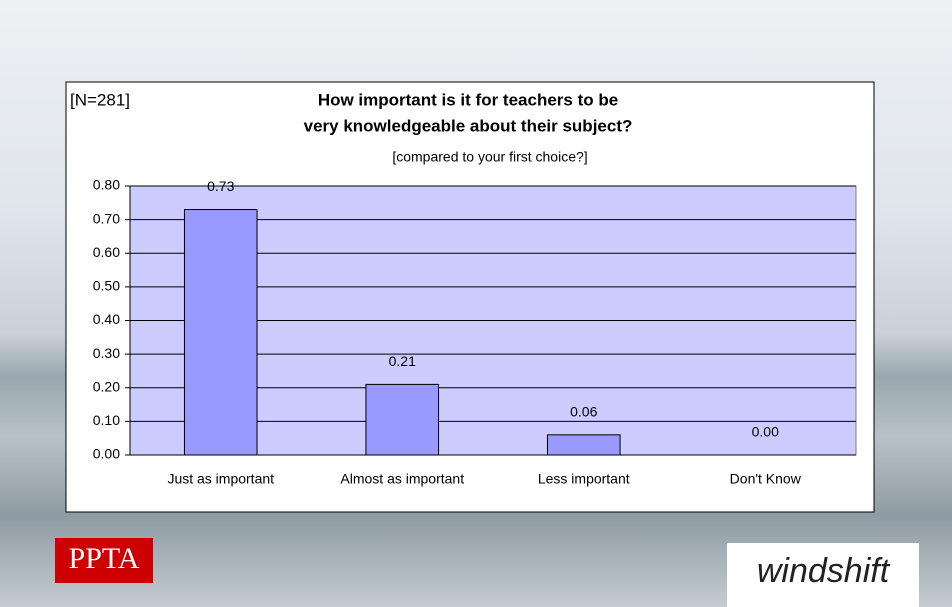 The width and height of the screenshot is (952, 607). I want to click on logo: windshift, so click(824, 571).